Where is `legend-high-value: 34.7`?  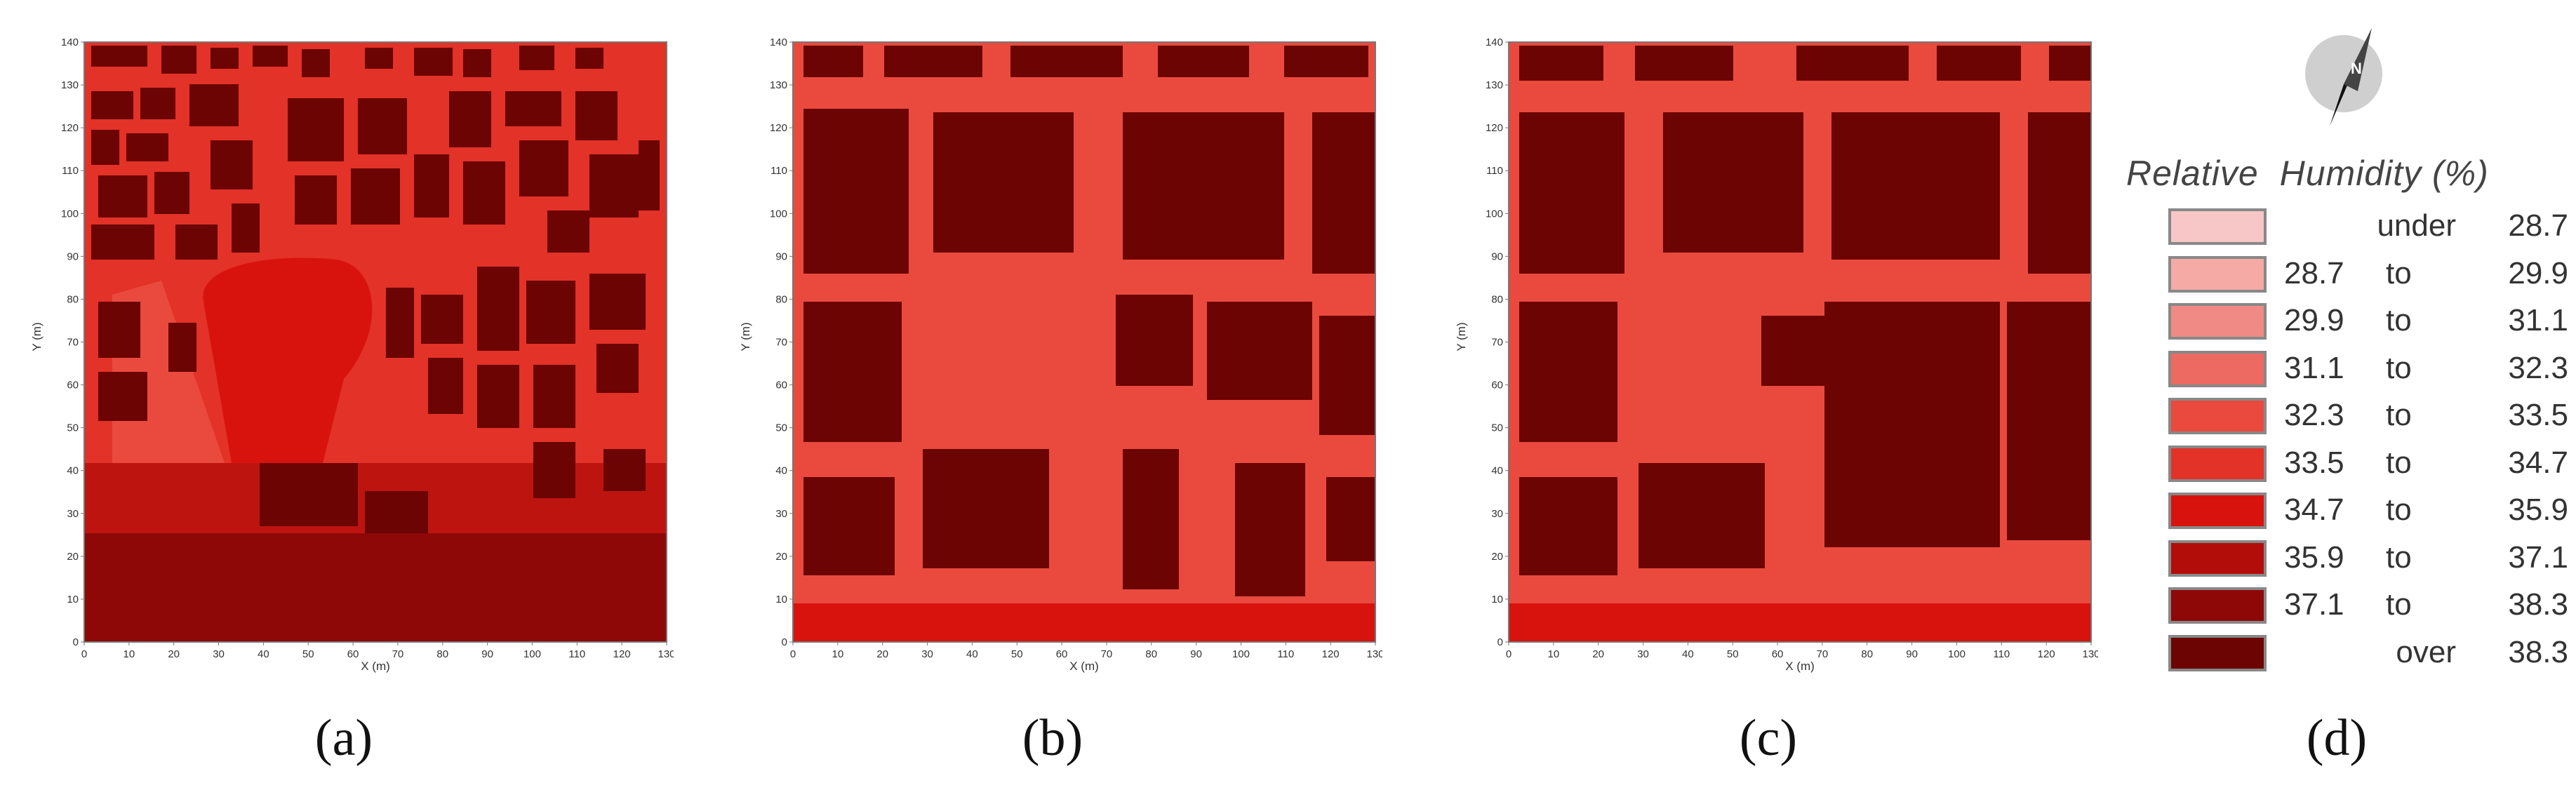
legend-high-value: 34.7 is located at coordinates (2538, 463).